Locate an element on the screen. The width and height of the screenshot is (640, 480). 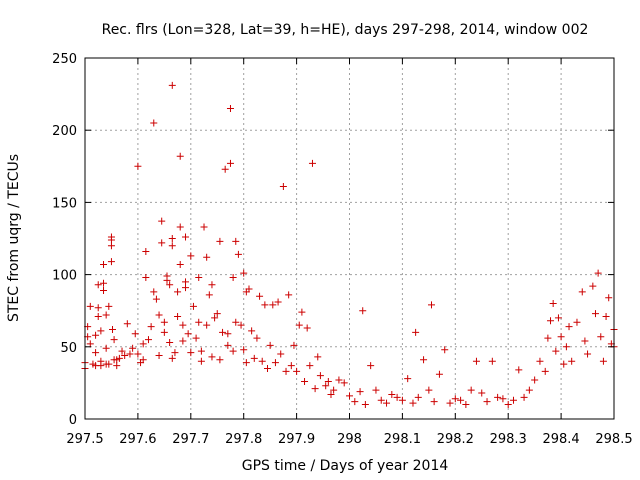
x-tick-label: 297.5 is located at coordinates (84, 439).